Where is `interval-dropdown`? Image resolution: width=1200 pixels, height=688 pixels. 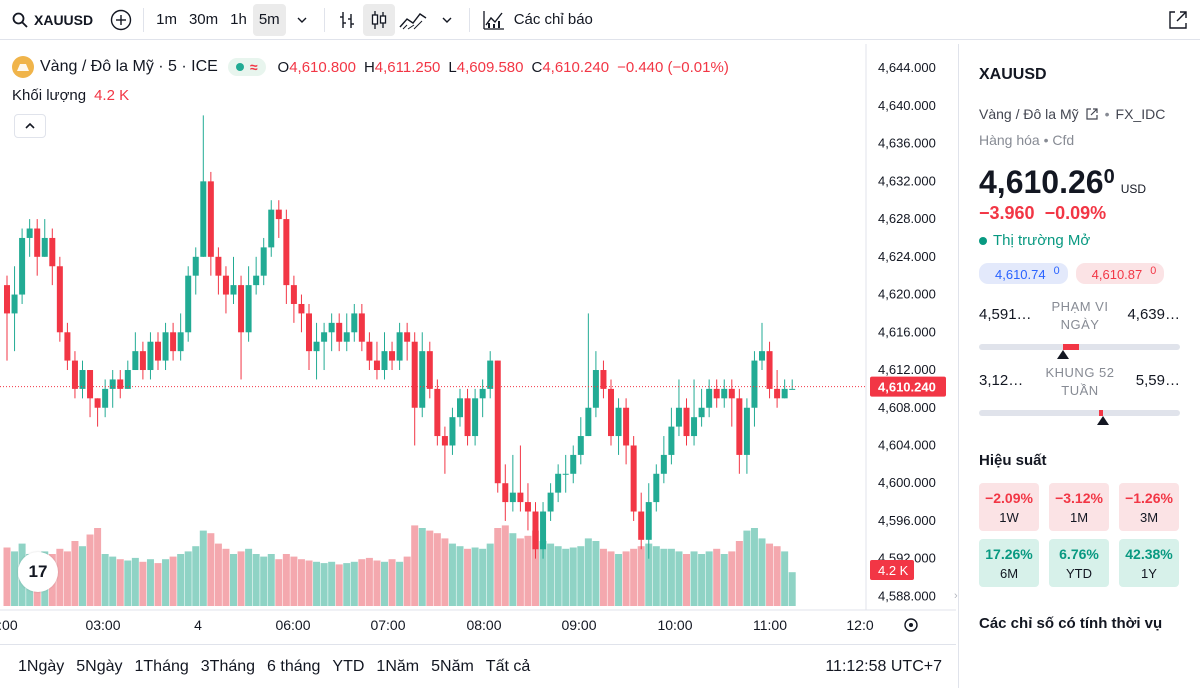 interval-dropdown is located at coordinates (302, 20).